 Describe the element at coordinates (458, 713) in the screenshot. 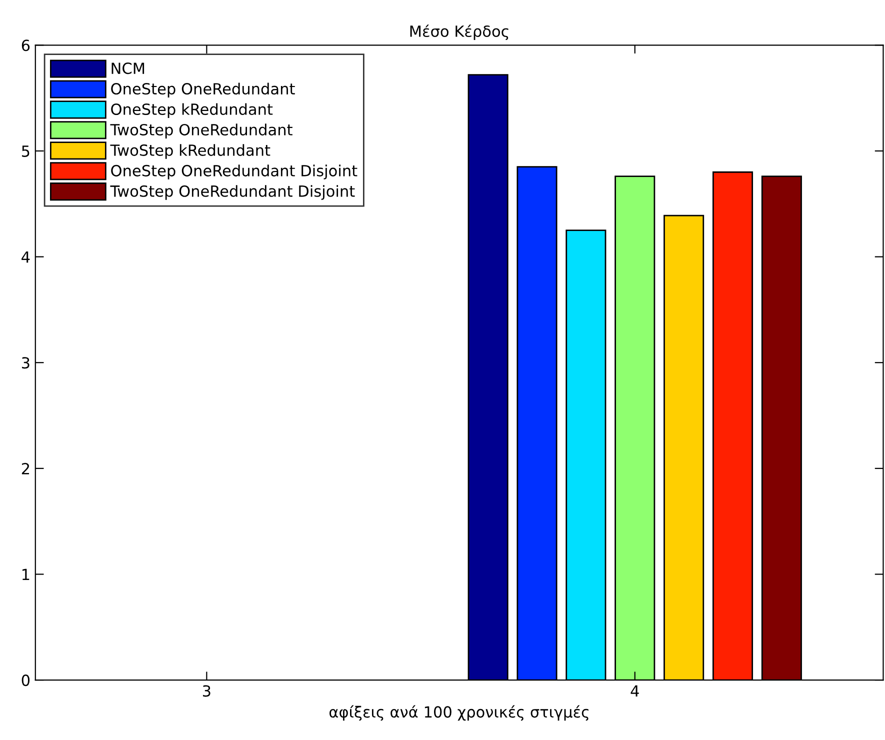

I see `x-axis-title: αφίξεις ανά 100 χρονικές στιγμές` at that location.